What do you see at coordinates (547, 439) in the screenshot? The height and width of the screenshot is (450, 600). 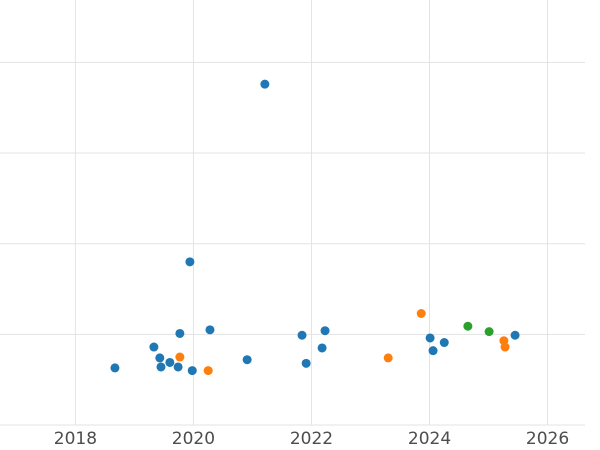 I see `x-tick-label: 2026` at bounding box center [547, 439].